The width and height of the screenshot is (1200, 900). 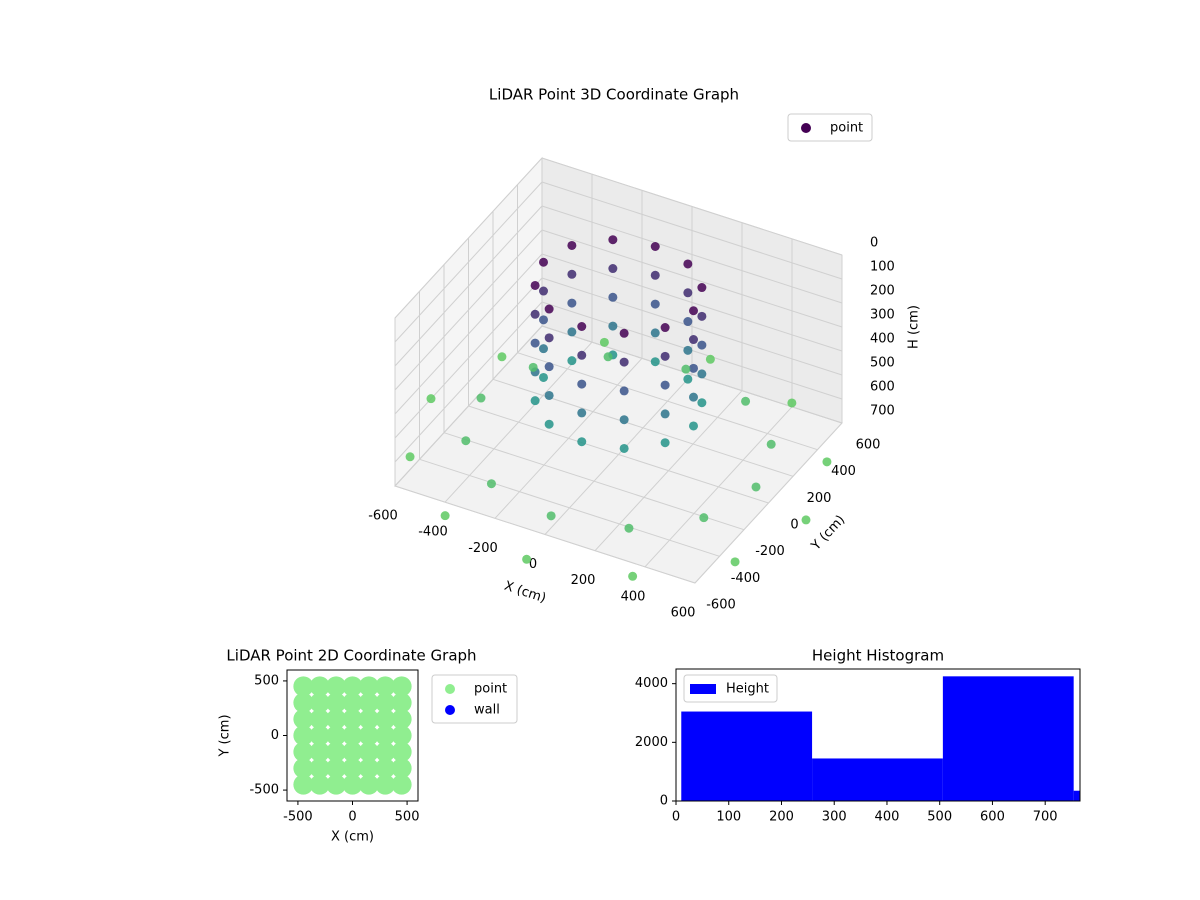 I want to click on x-tick-label: -400, so click(x=433, y=532).